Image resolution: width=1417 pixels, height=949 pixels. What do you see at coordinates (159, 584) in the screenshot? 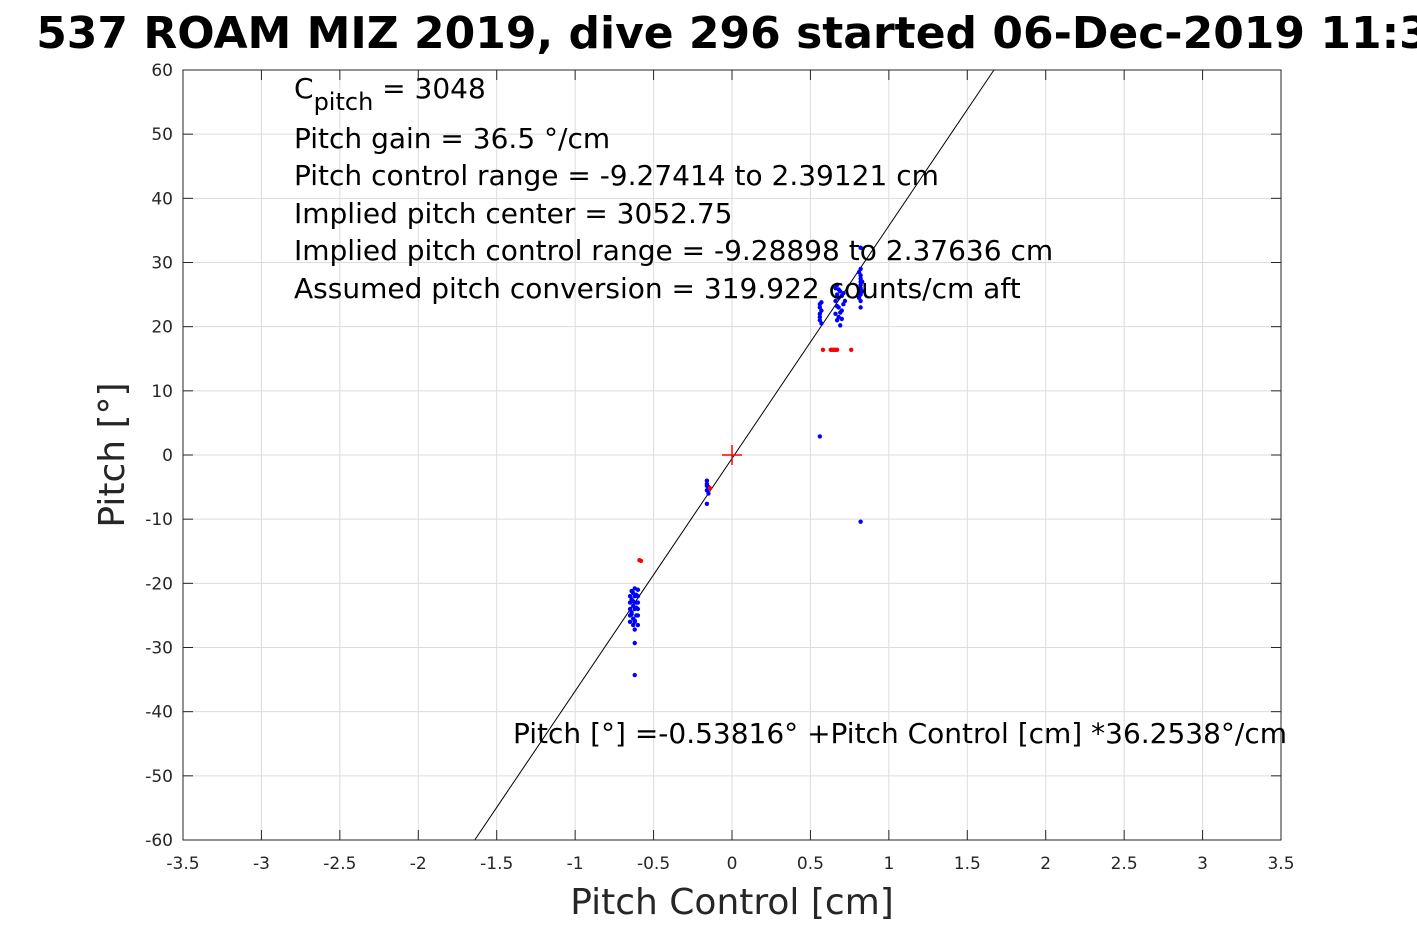
I see `y-tick-label: -20` at bounding box center [159, 584].